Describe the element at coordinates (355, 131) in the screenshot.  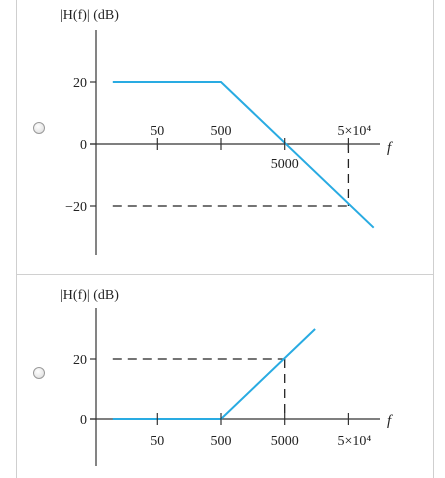
I see `option-1-x-tick-label: 5×10⁴` at that location.